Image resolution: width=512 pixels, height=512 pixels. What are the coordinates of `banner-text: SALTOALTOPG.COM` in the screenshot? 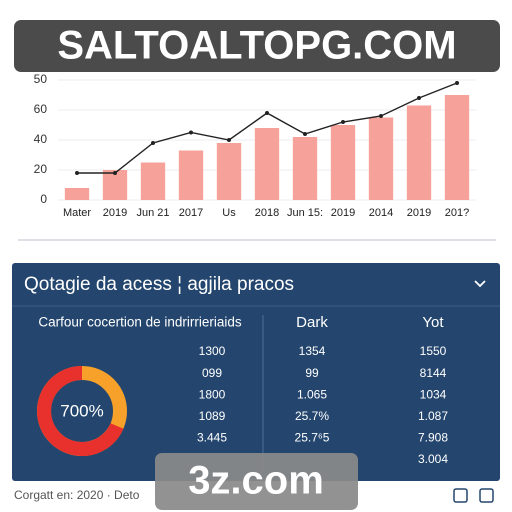 It's located at (256, 46).